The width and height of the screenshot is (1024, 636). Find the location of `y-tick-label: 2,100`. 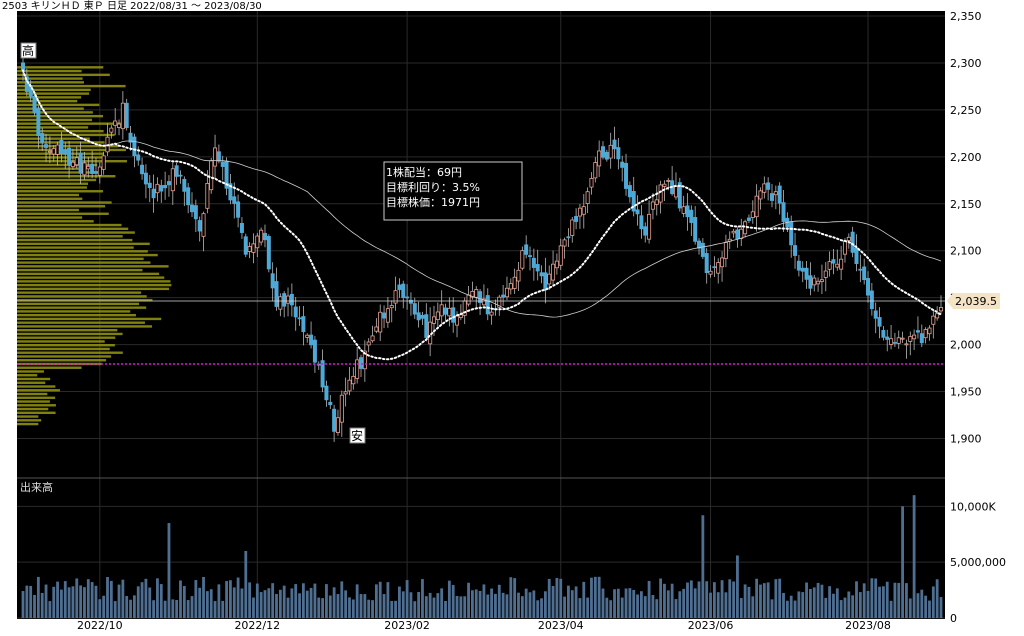

y-tick-label: 2,100 is located at coordinates (966, 251).